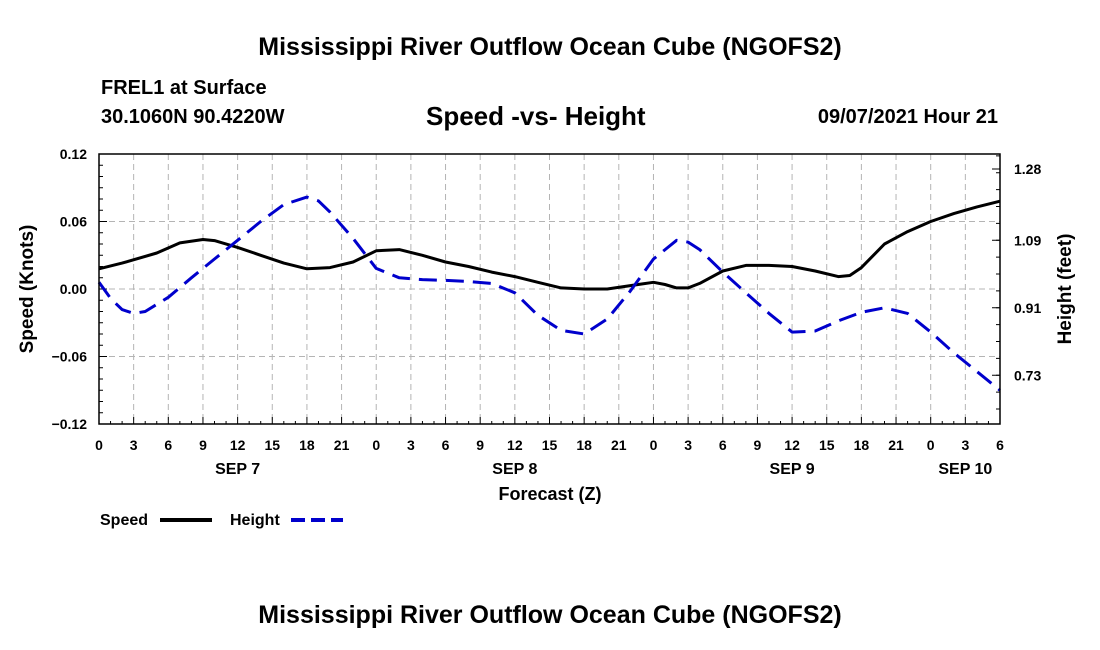 The image size is (1100, 650). What do you see at coordinates (1027, 240) in the screenshot?
I see `y2-tick-label: 1.09` at bounding box center [1027, 240].